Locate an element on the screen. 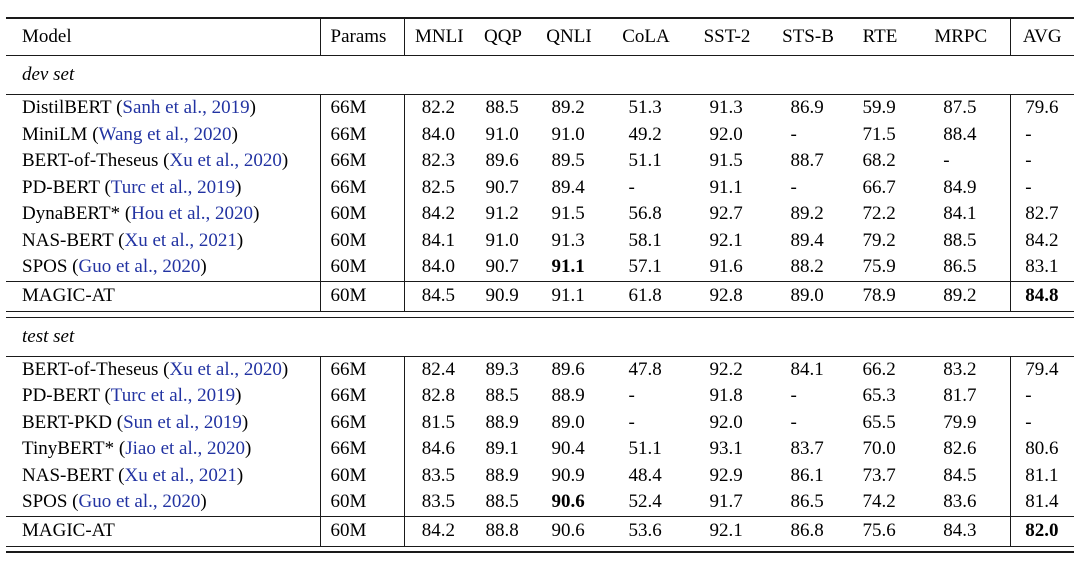 The image size is (1080, 574). score-cell-qnli: 89.6 is located at coordinates (569, 369).